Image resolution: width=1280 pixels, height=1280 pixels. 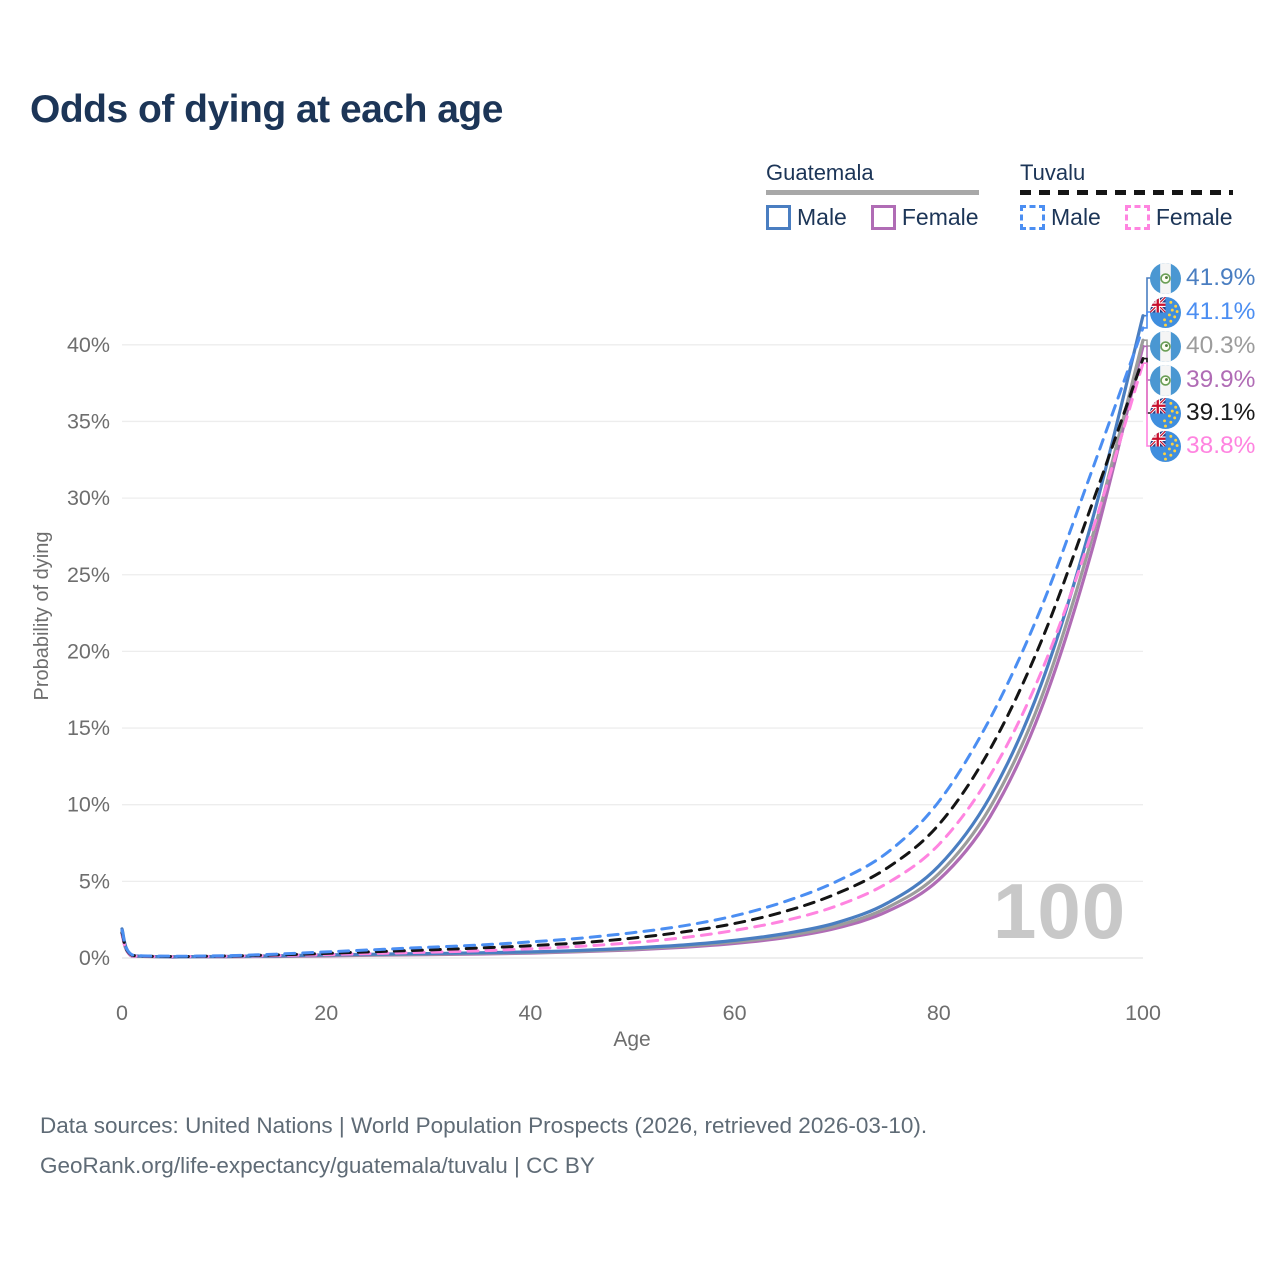 I want to click on end-label-value: 41.9%, so click(x=1221, y=277).